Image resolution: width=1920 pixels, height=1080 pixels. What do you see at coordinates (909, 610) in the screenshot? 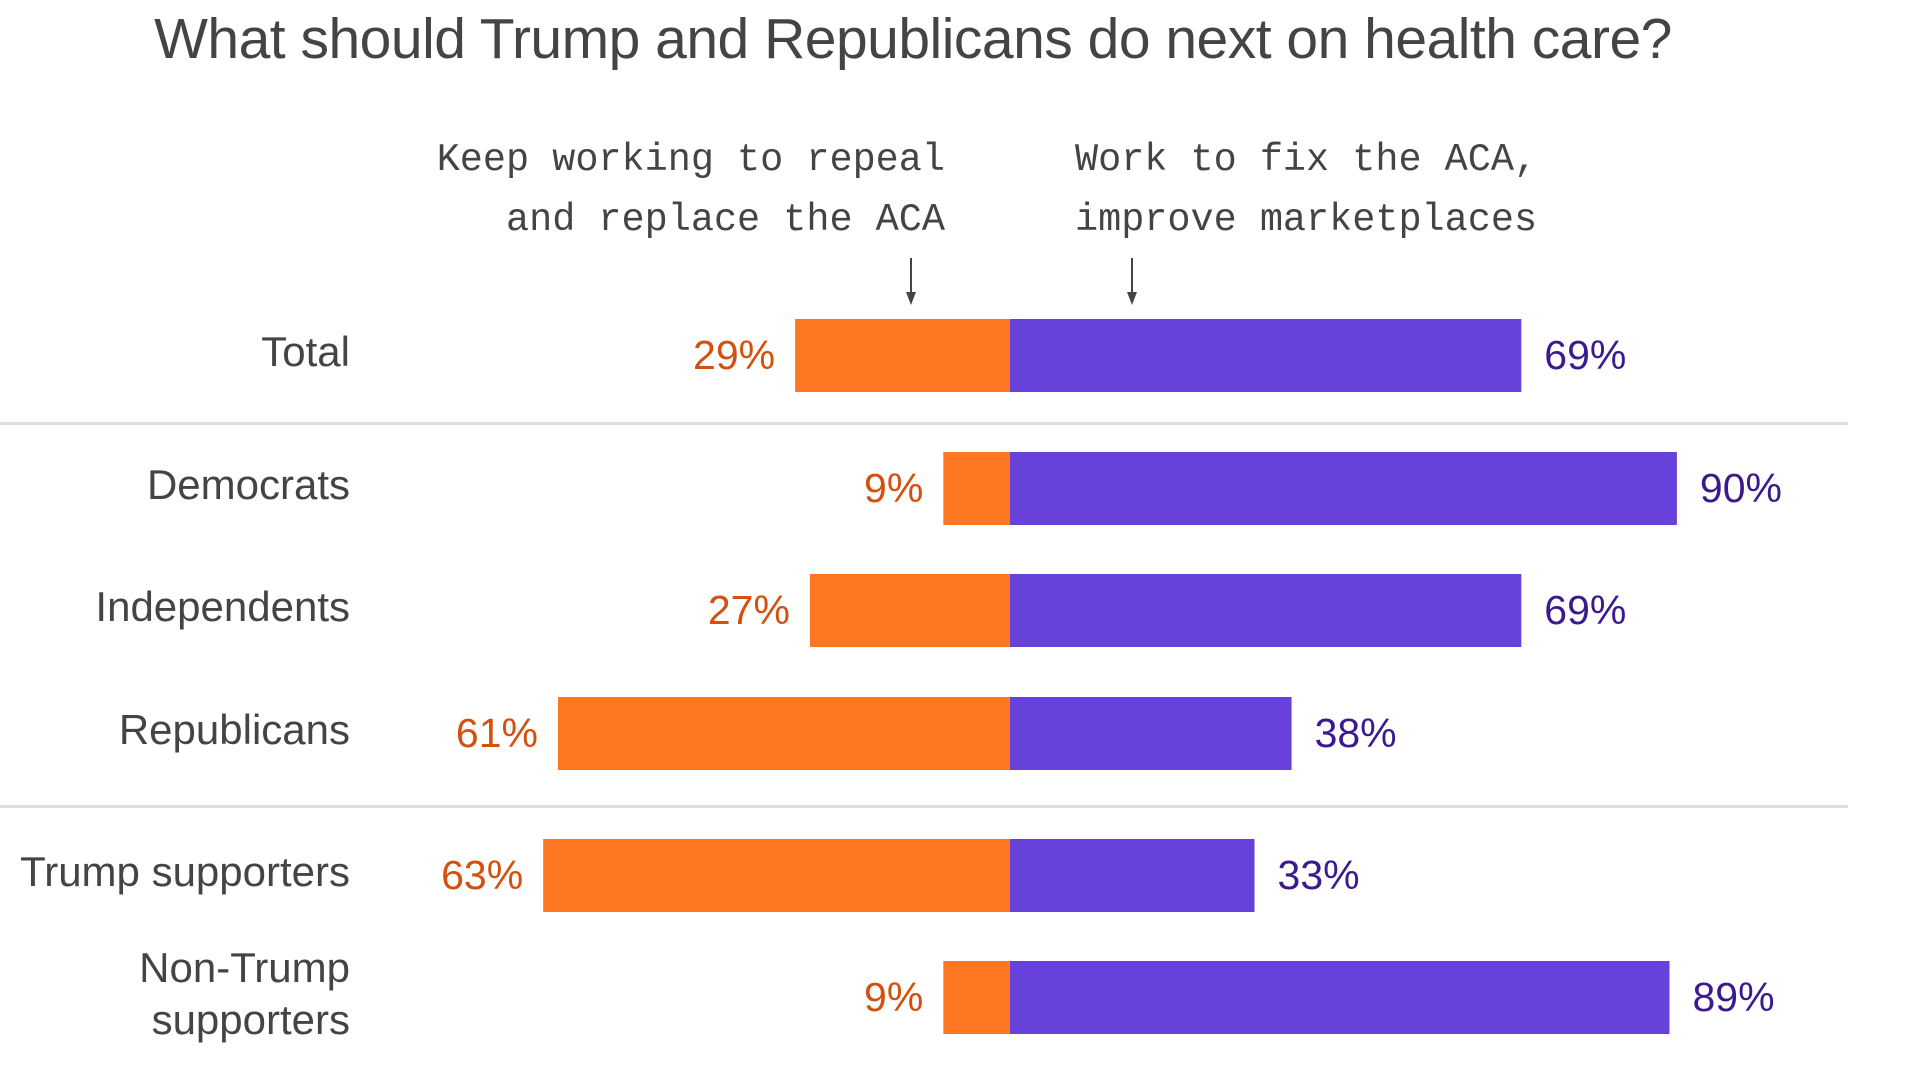
I see `bar-repeal-independents` at bounding box center [909, 610].